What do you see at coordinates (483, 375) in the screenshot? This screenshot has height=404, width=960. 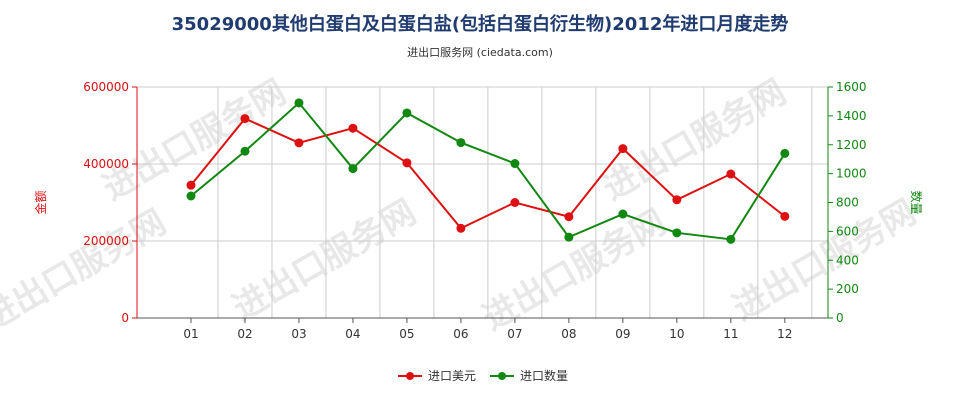 I see `legend: 进口美元 进口数量` at bounding box center [483, 375].